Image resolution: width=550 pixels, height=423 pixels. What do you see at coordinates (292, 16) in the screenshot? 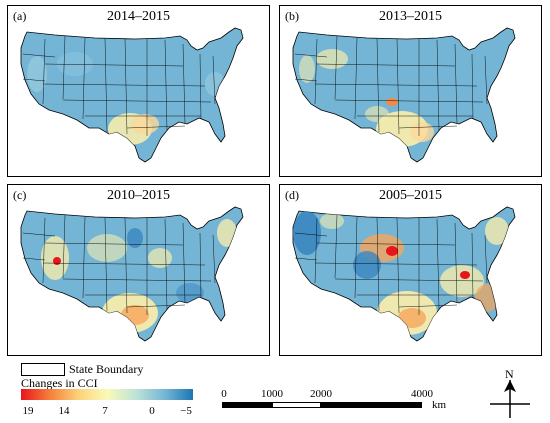
I see `panel-label: (b)` at bounding box center [292, 16].